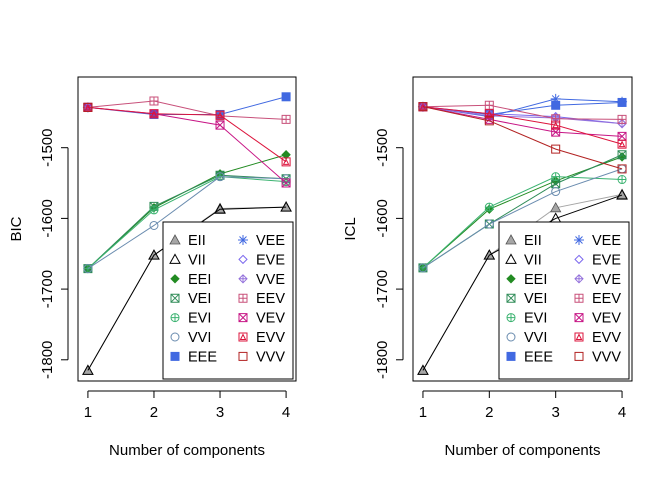  What do you see at coordinates (579, 240) in the screenshot?
I see `icl-legend-marker-vee` at bounding box center [579, 240].